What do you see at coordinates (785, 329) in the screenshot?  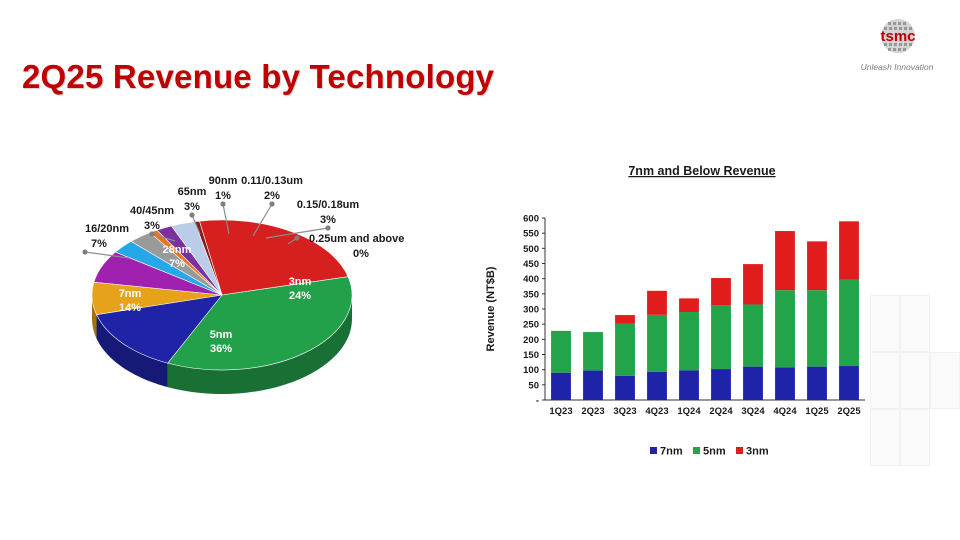 I see `bar-5nm-4Q24` at bounding box center [785, 329].